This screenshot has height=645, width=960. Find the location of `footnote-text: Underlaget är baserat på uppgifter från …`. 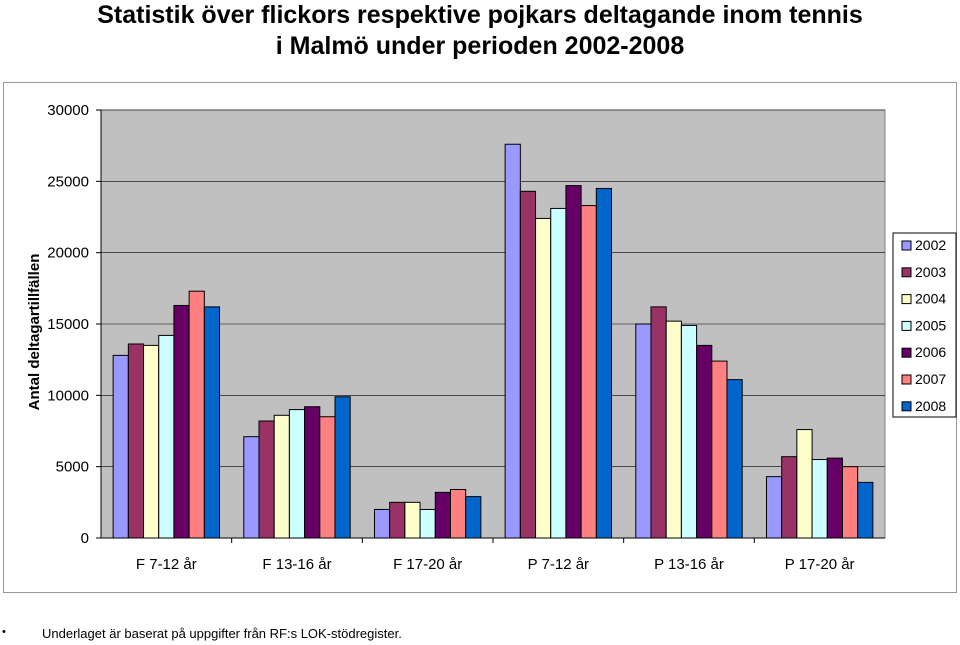

footnote-text: Underlaget är baserat på uppgifter från … is located at coordinates (222, 633).